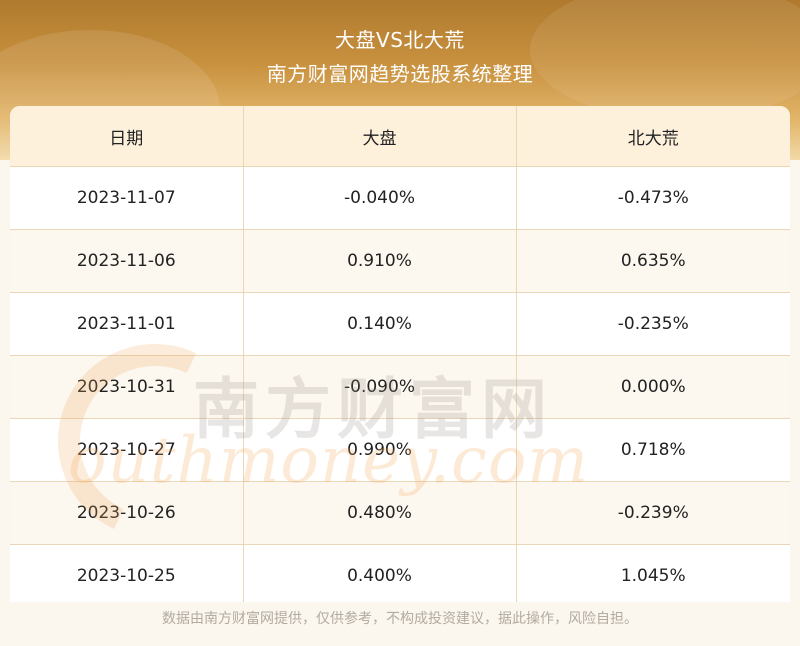 This screenshot has width=800, height=646. What do you see at coordinates (126, 136) in the screenshot?
I see `column-header-date: 日期` at bounding box center [126, 136].